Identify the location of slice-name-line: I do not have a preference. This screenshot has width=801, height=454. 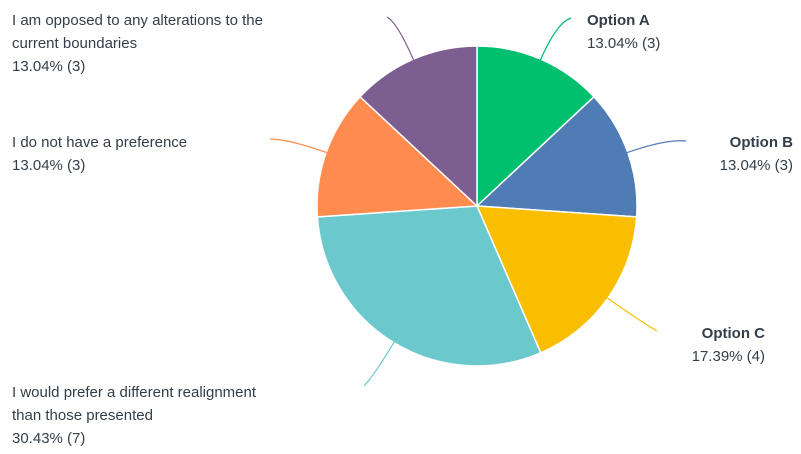
(99, 142).